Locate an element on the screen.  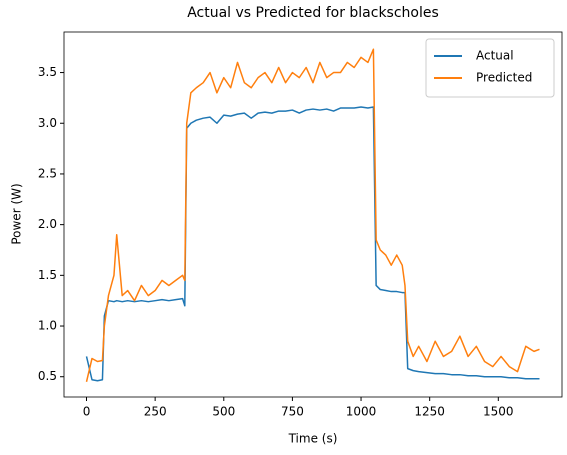
y-tick-label: 2.0 is located at coordinates (47, 224).